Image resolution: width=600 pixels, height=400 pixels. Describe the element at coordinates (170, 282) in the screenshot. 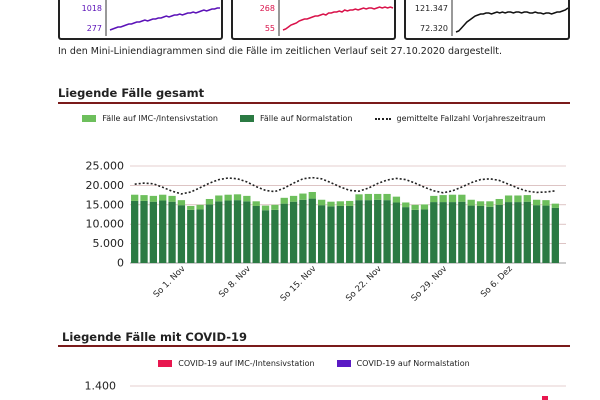

I see `x-tick-label: So 1. Nov` at that location.